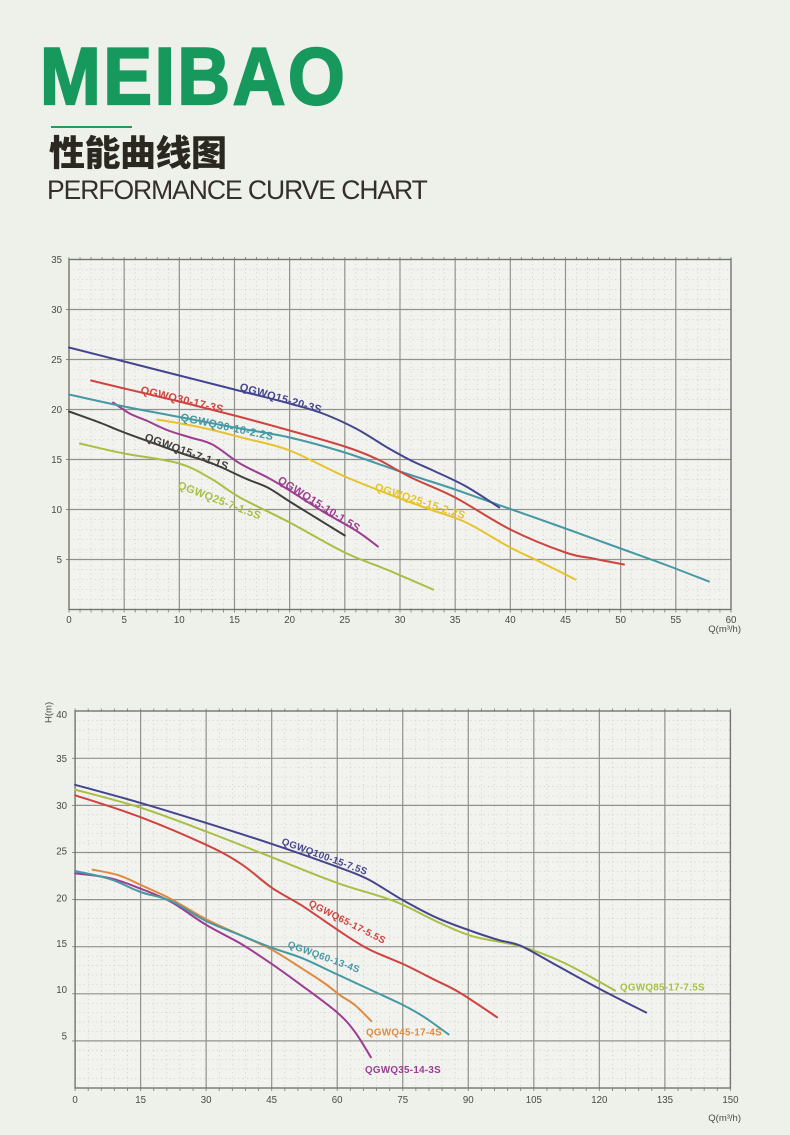  Describe the element at coordinates (662, 988) in the screenshot. I see `svg-text: QGWQ85-17-7.5S` at that location.